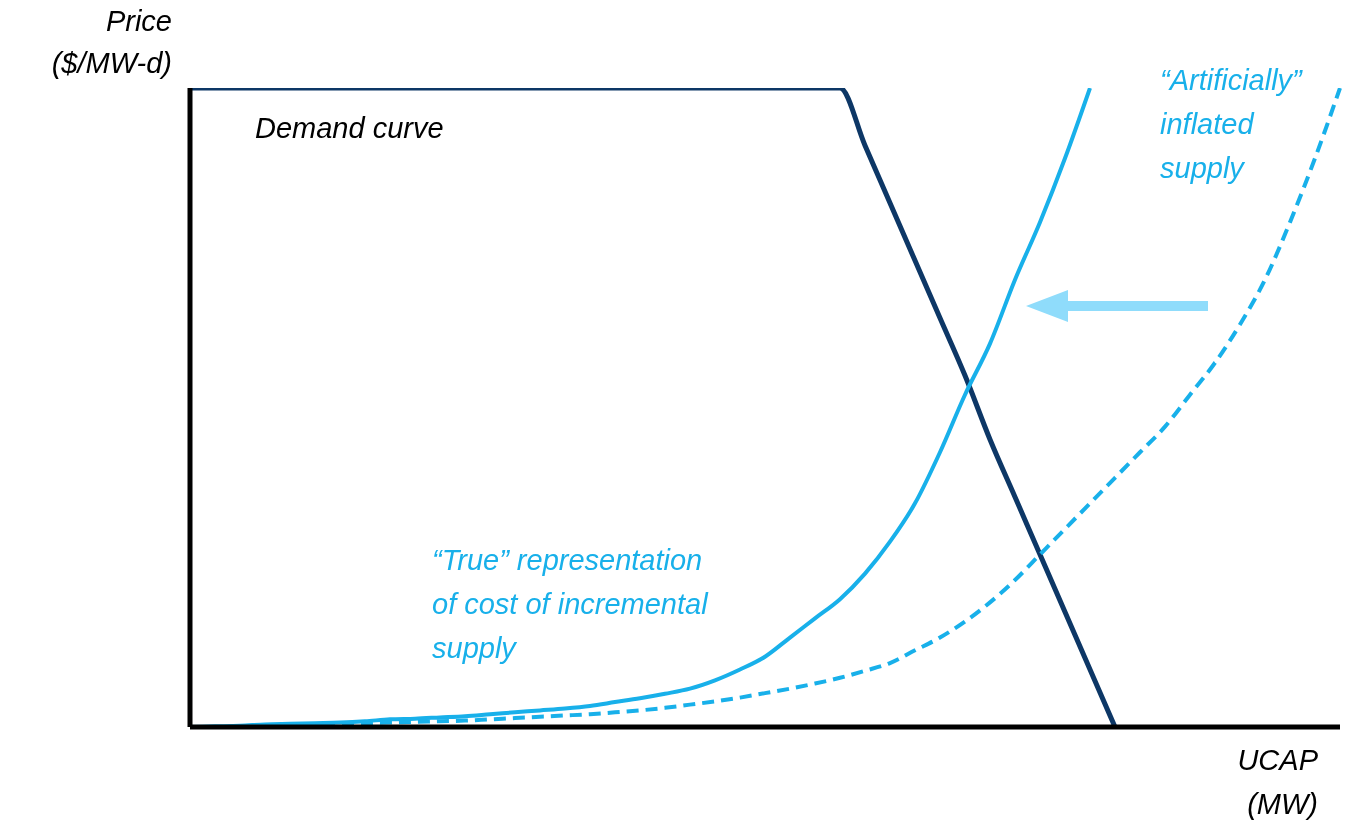 The width and height of the screenshot is (1363, 826). I want to click on series-label: Demand curve, so click(349, 128).